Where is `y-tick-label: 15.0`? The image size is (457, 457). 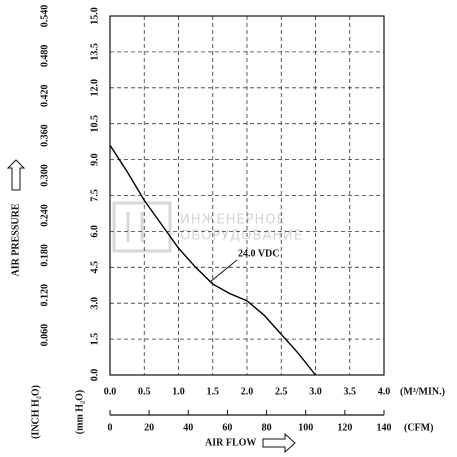 y-tick-label: 15.0 is located at coordinates (94, 16).